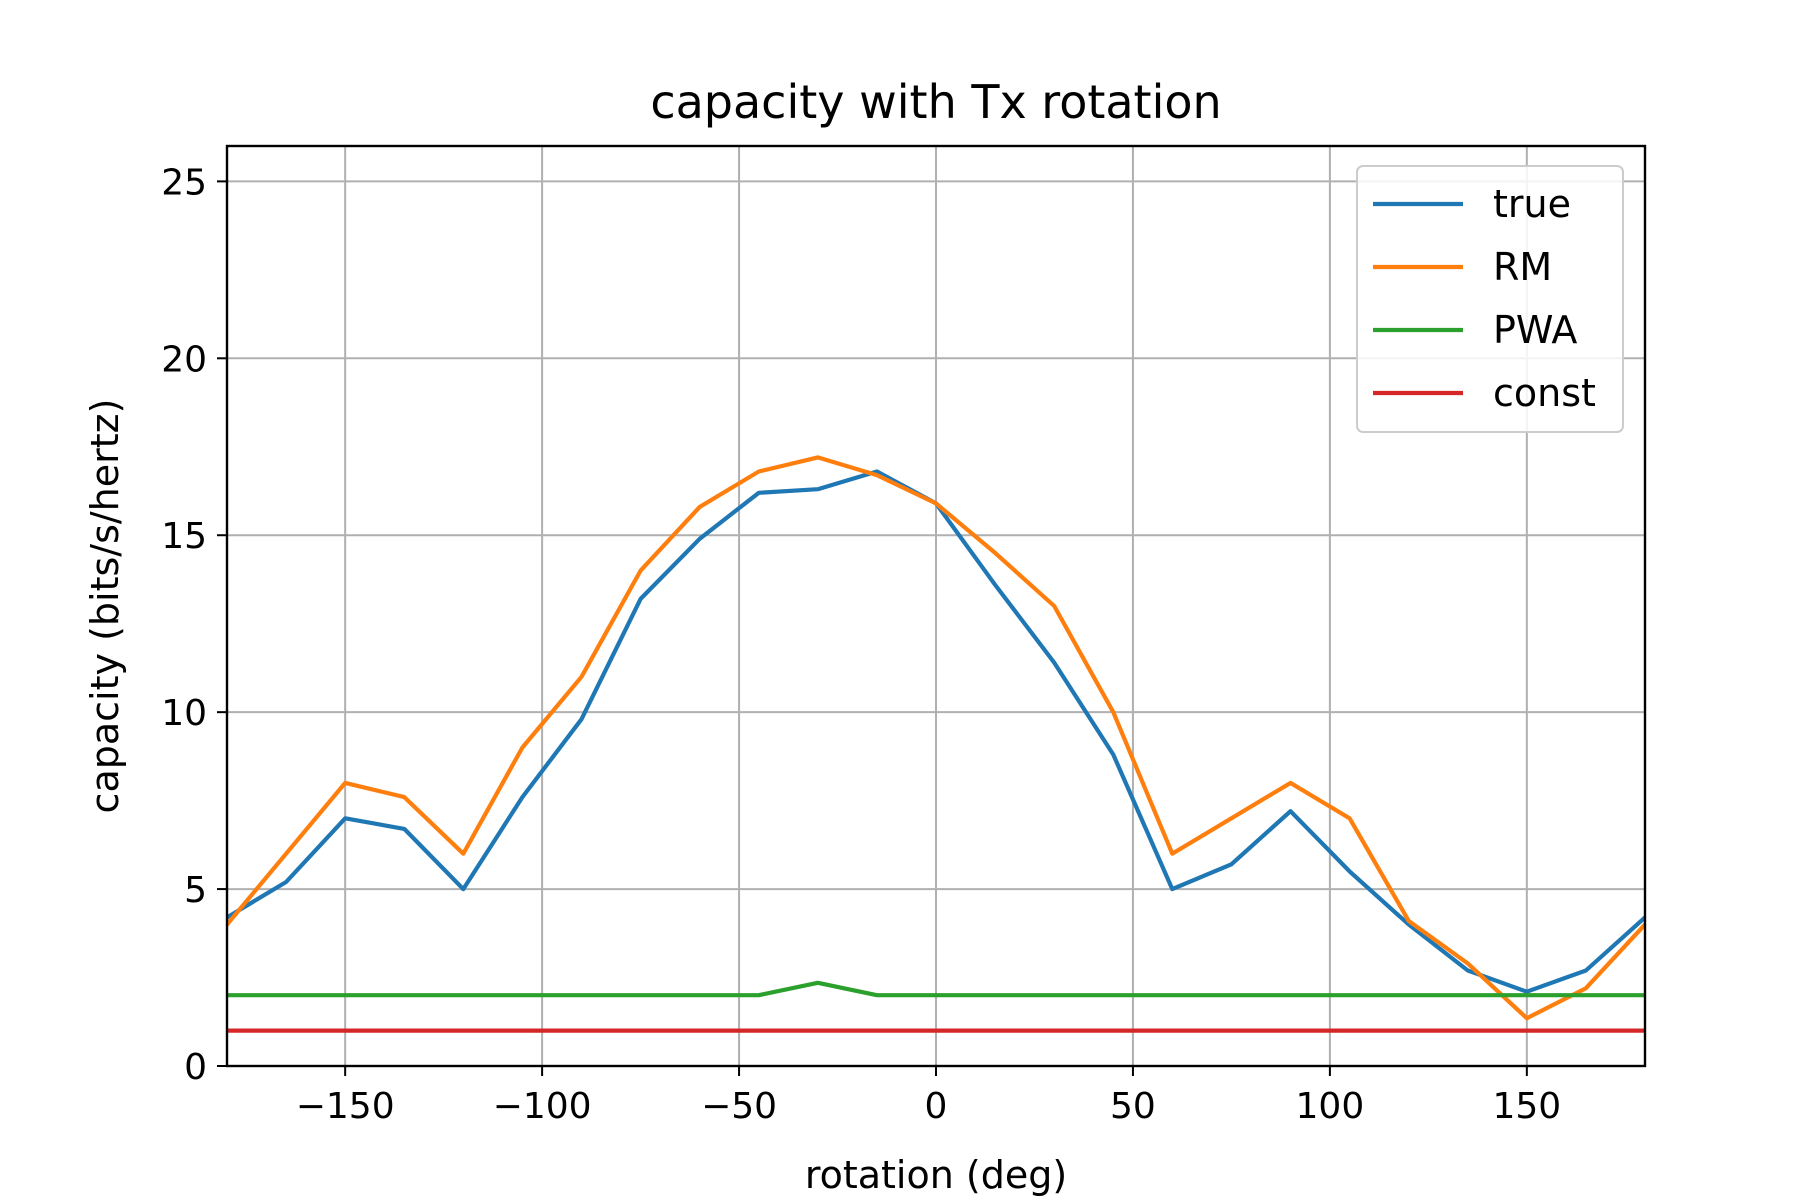 The height and width of the screenshot is (1200, 1800). I want to click on x-tick-label: 50, so click(1133, 1106).